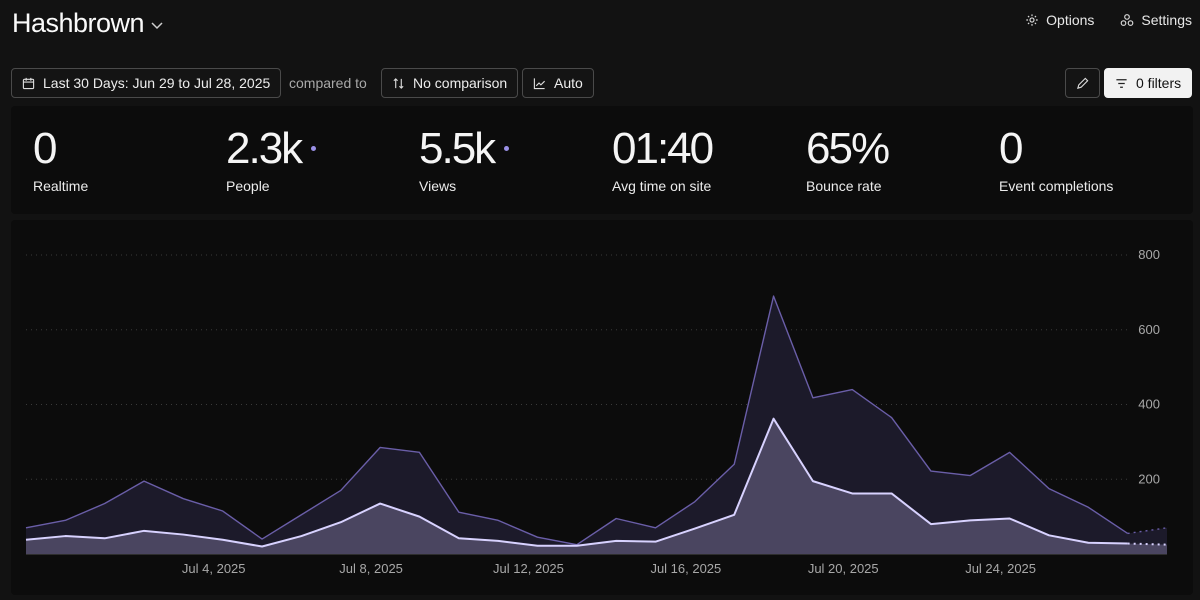 This screenshot has width=1200, height=600. I want to click on swap-icon, so click(398, 83).